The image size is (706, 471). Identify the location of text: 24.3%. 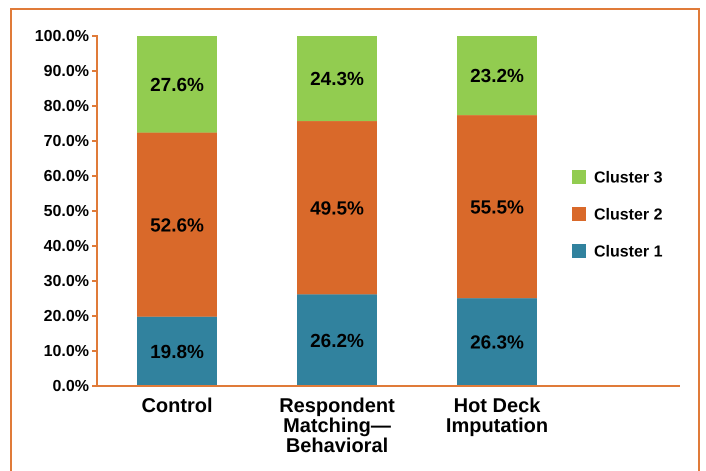
(337, 79).